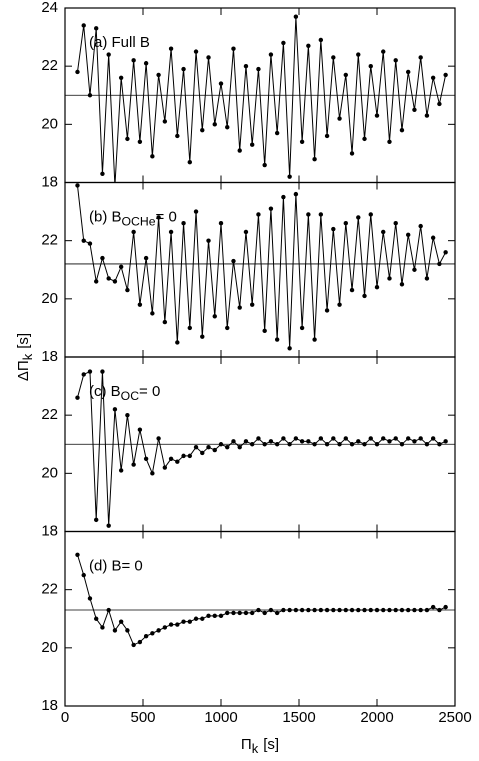 The width and height of the screenshot is (479, 761). Describe the element at coordinates (49, 298) in the screenshot. I see `y-tick-label: 20` at that location.